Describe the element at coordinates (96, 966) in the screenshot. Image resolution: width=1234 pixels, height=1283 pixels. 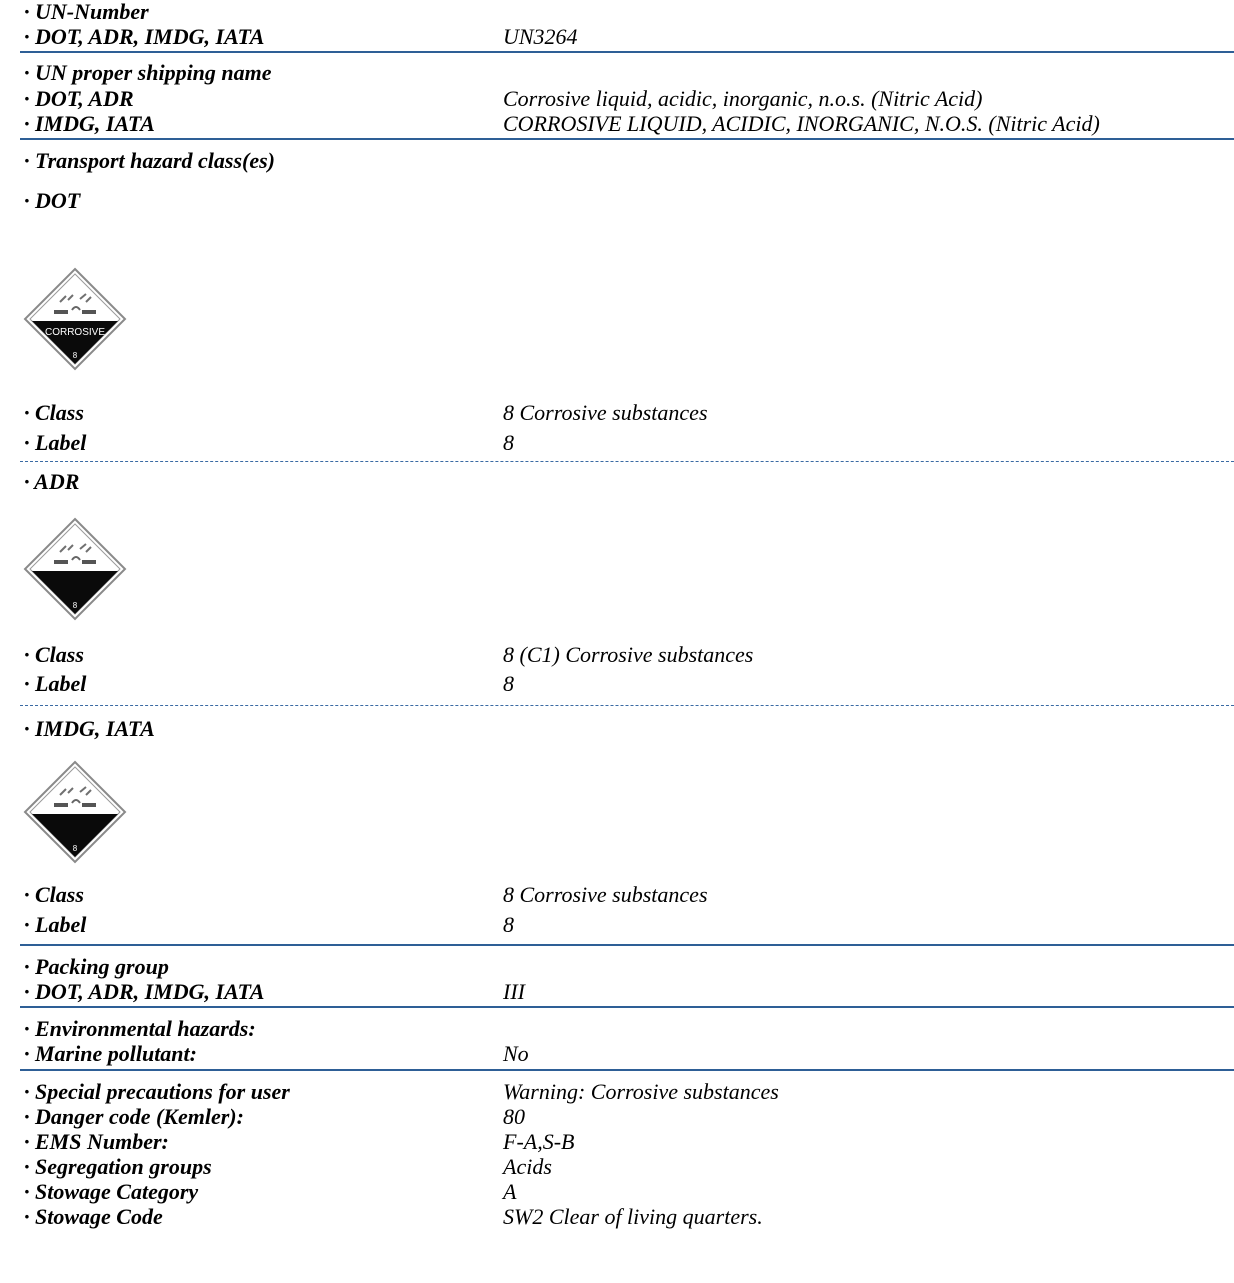
I see `packing-group-heading: · Packing group` at that location.